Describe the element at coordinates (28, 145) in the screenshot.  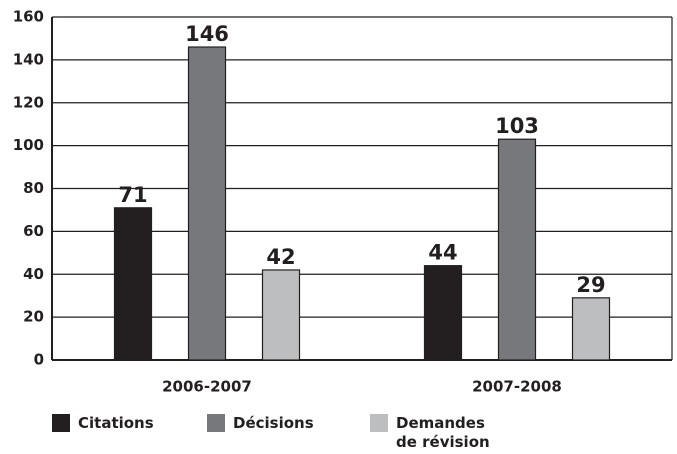
I see `y-tick-label: 100` at that location.